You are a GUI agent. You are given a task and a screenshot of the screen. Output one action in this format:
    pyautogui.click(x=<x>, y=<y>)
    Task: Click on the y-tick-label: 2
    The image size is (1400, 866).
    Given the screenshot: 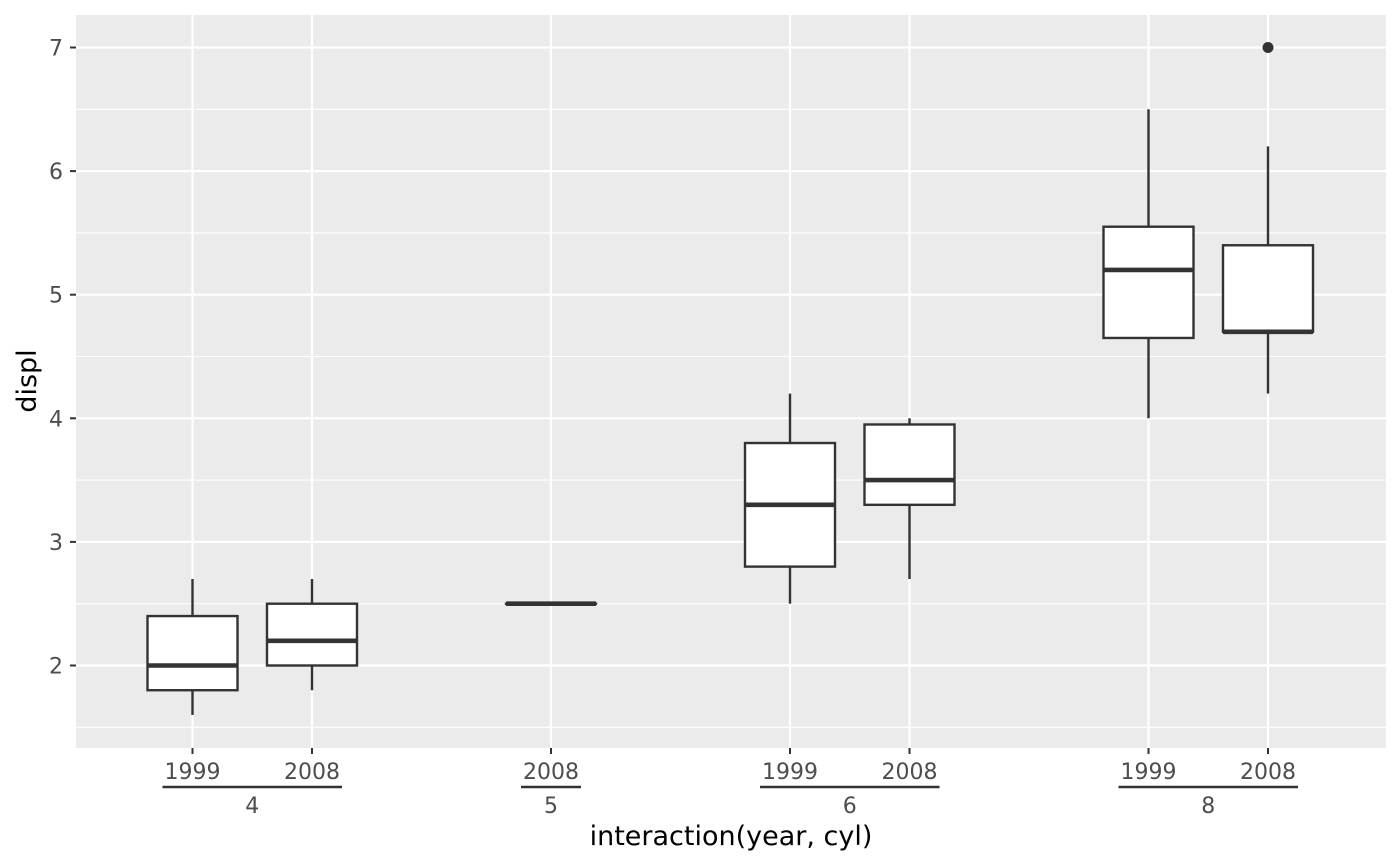 What is the action you would take?
    pyautogui.click(x=56, y=667)
    